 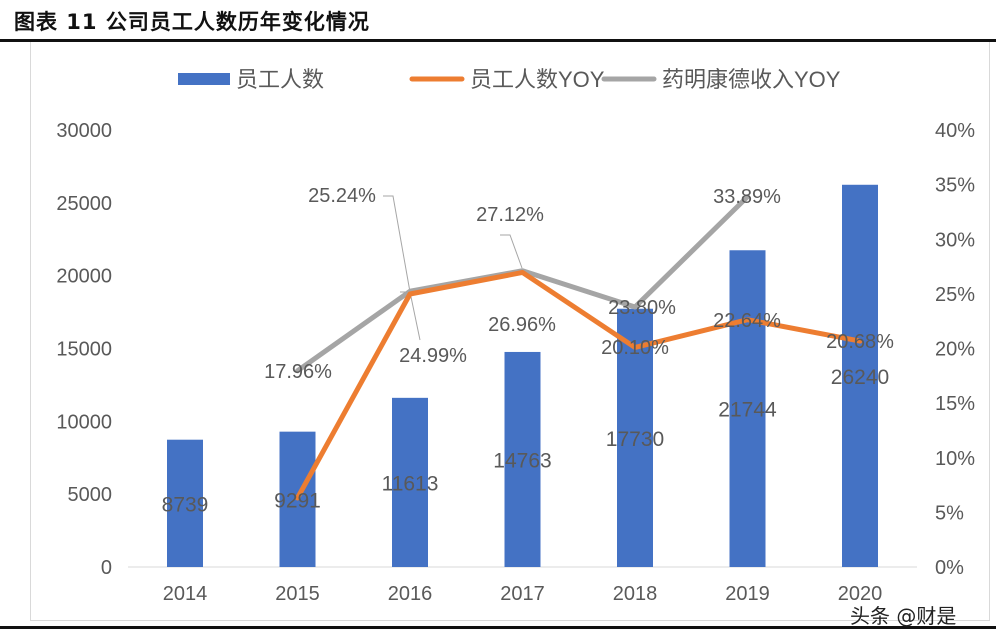 What do you see at coordinates (342, 196) in the screenshot?
I see `line-data-label: 25.24%` at bounding box center [342, 196].